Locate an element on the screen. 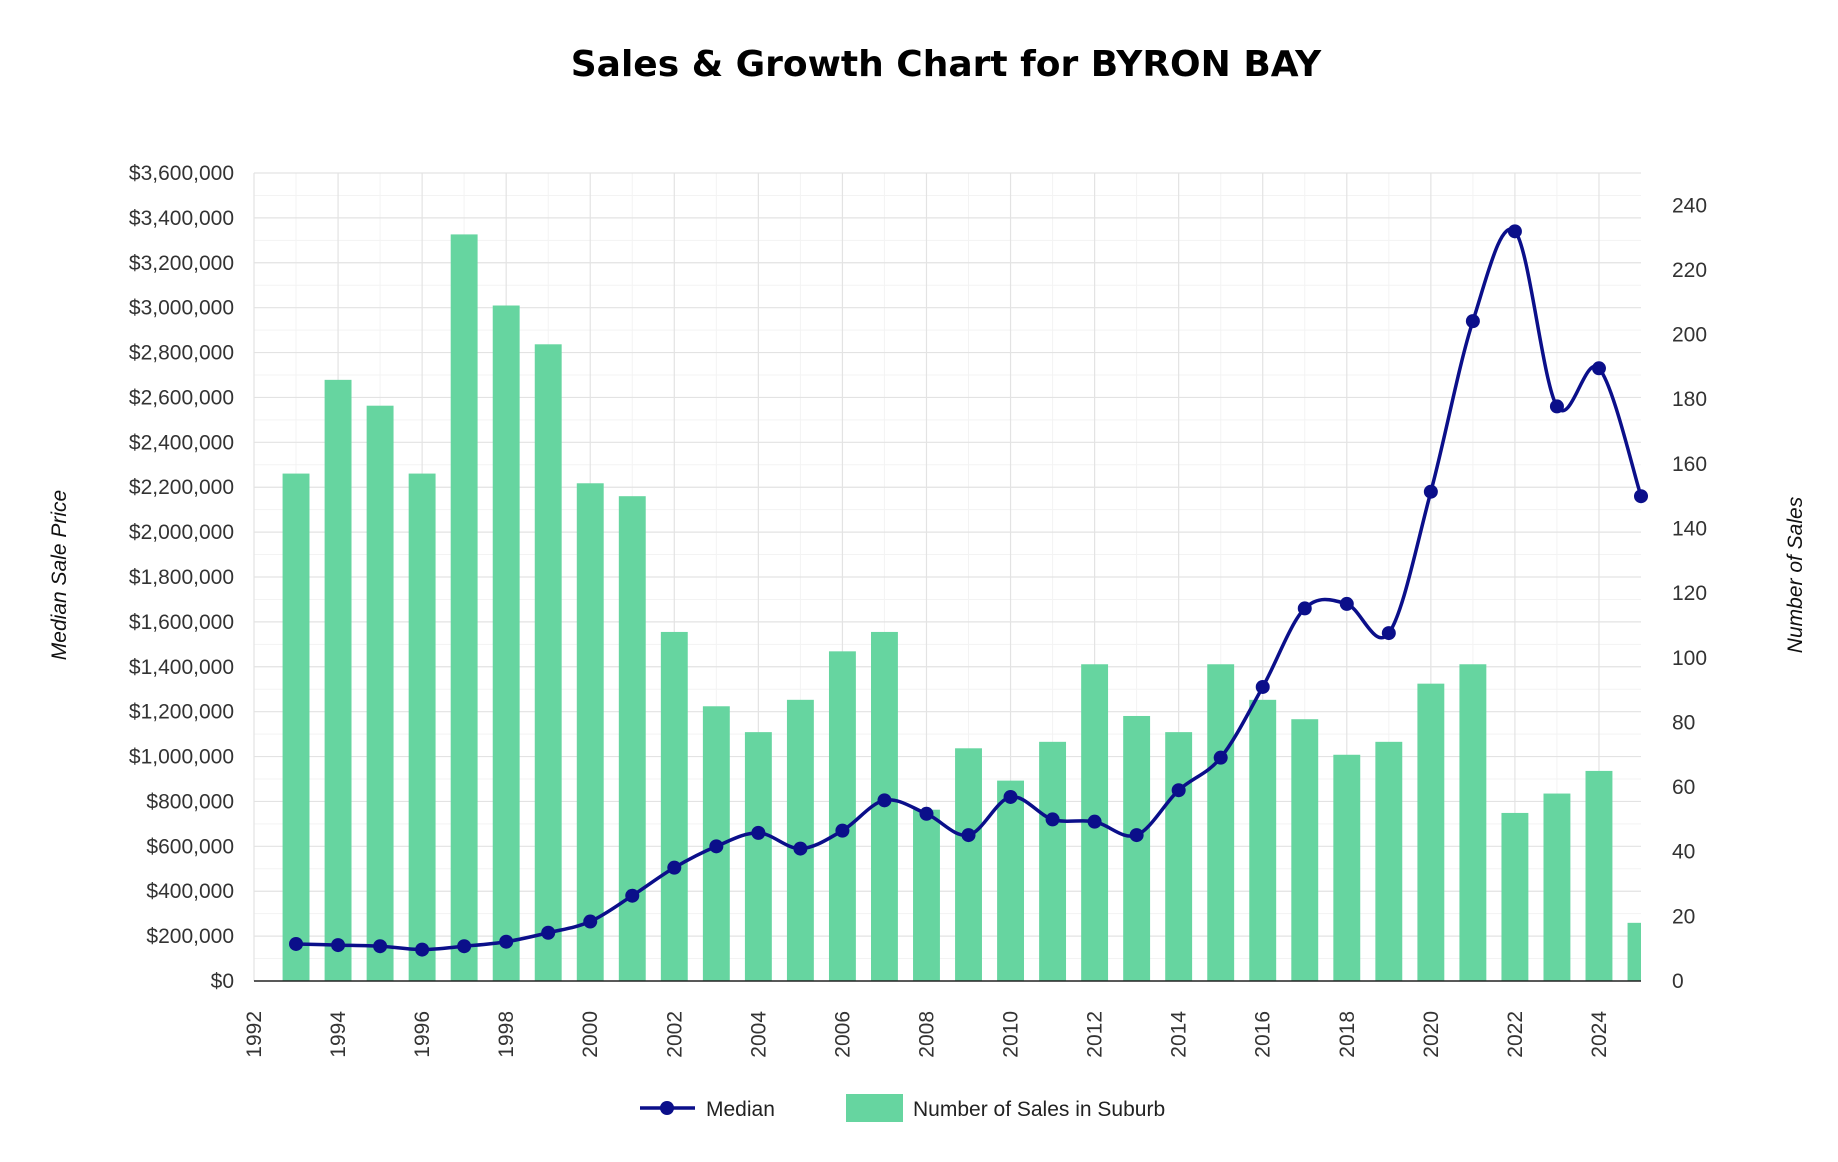  y-left-tick-label: $600,000 is located at coordinates (190, 846).